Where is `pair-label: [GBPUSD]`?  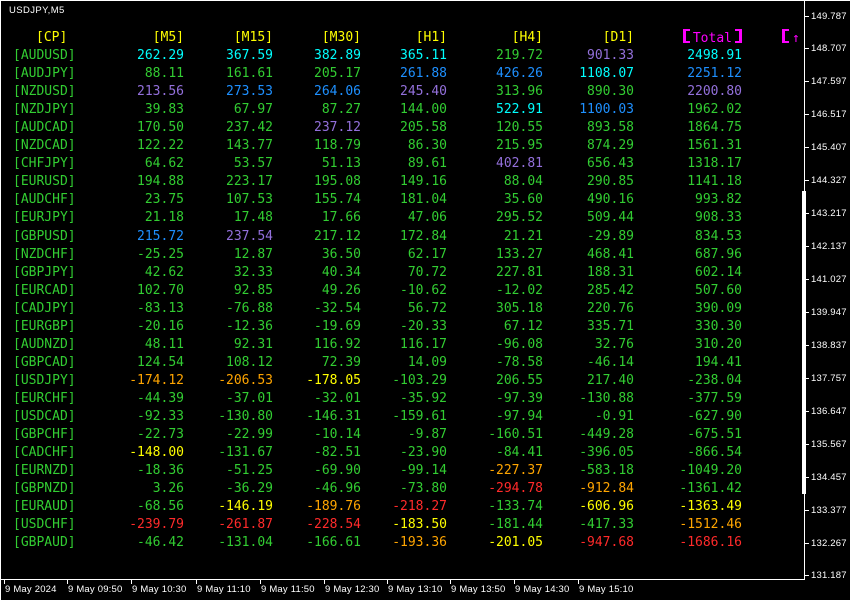
pair-label: [GBPUSD] is located at coordinates (44, 236).